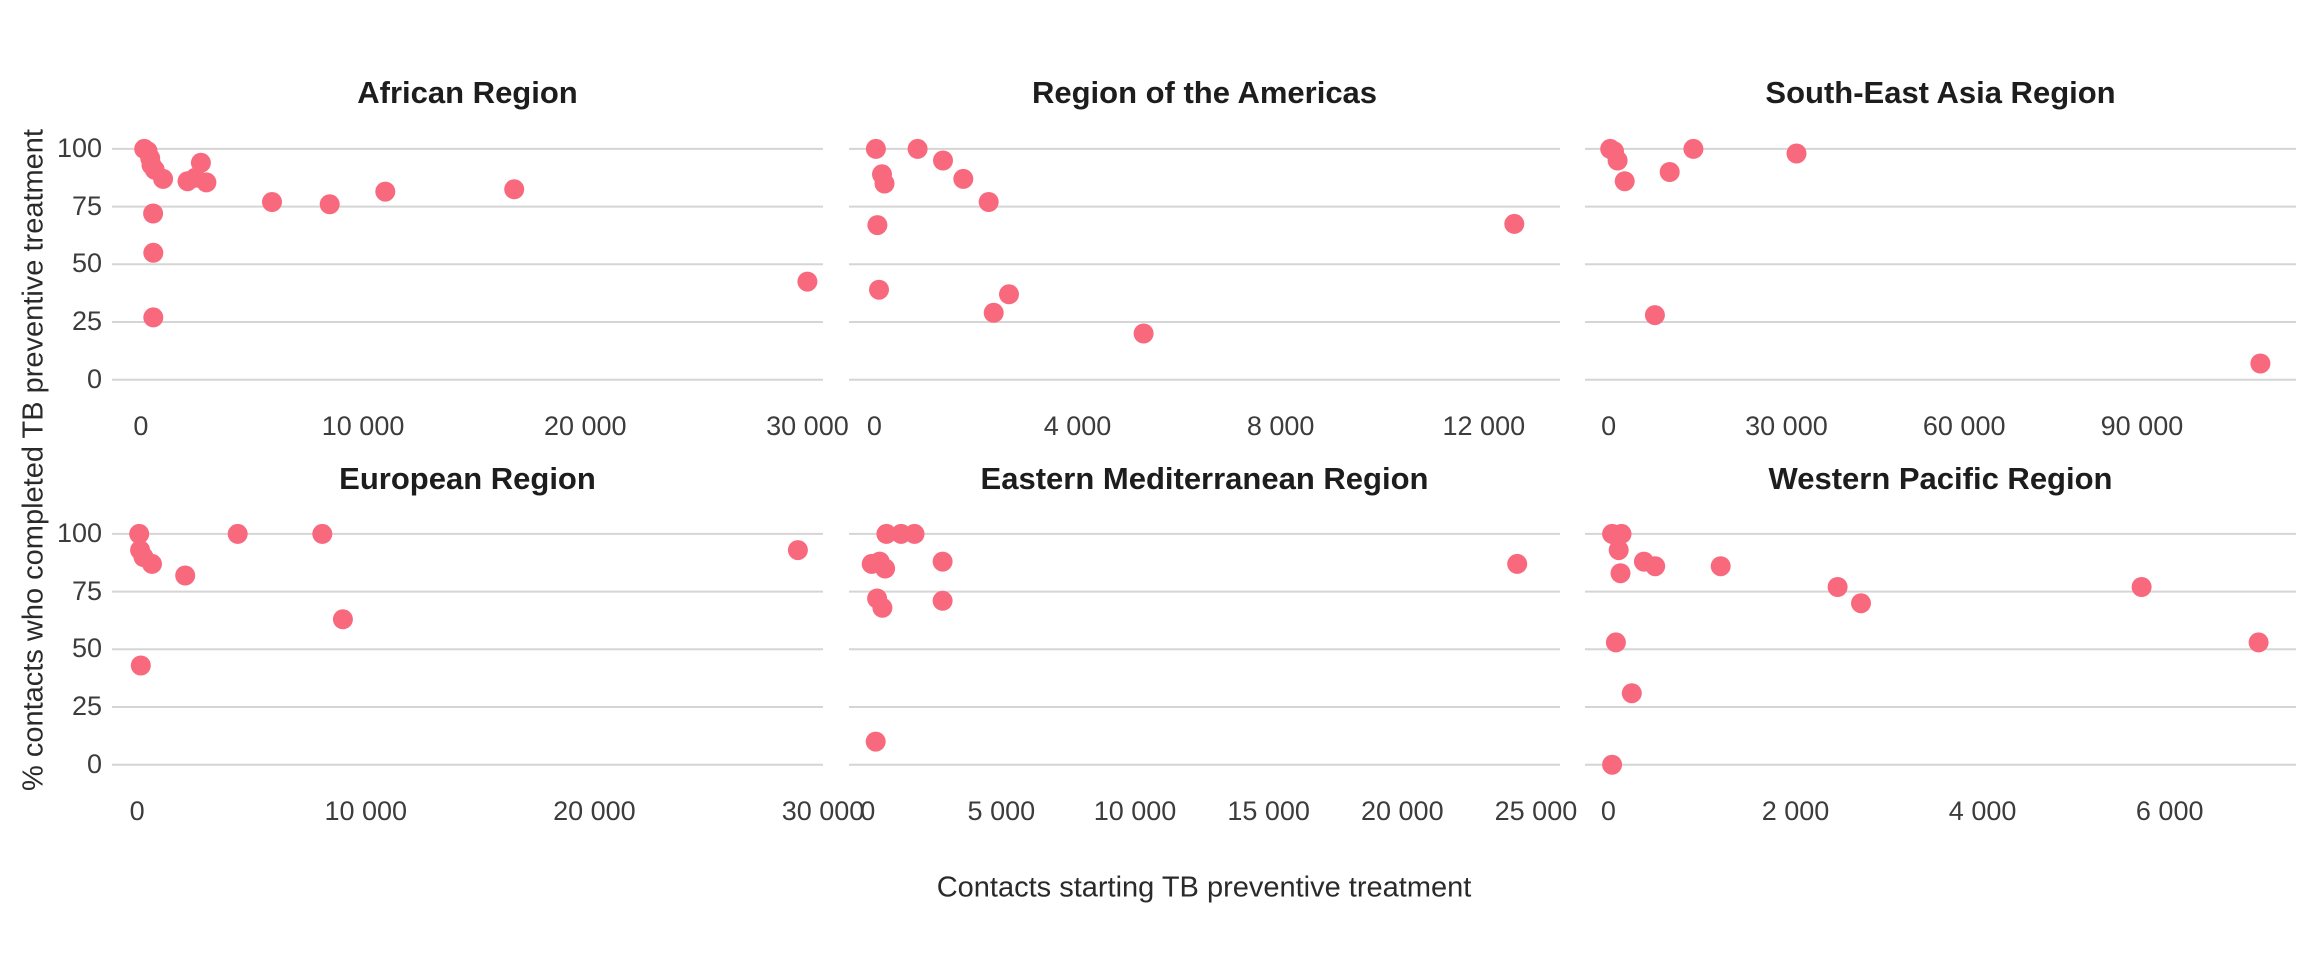 This screenshot has height=960, width=2304. I want to click on panel-plot-eastern-mediterranean-region, so click(1204, 644).